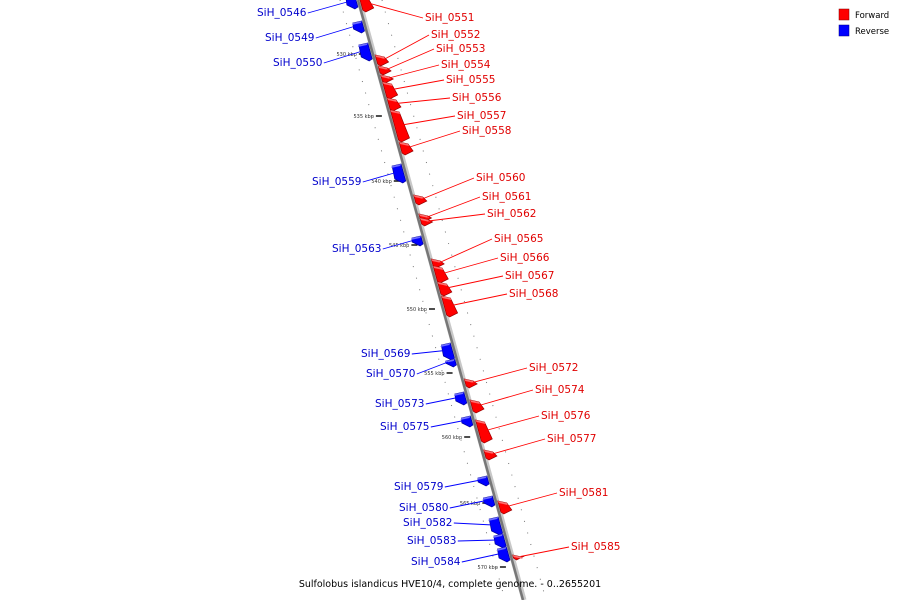  Describe the element at coordinates (844, 14) in the screenshot. I see `legend-forward-swatch` at that location.